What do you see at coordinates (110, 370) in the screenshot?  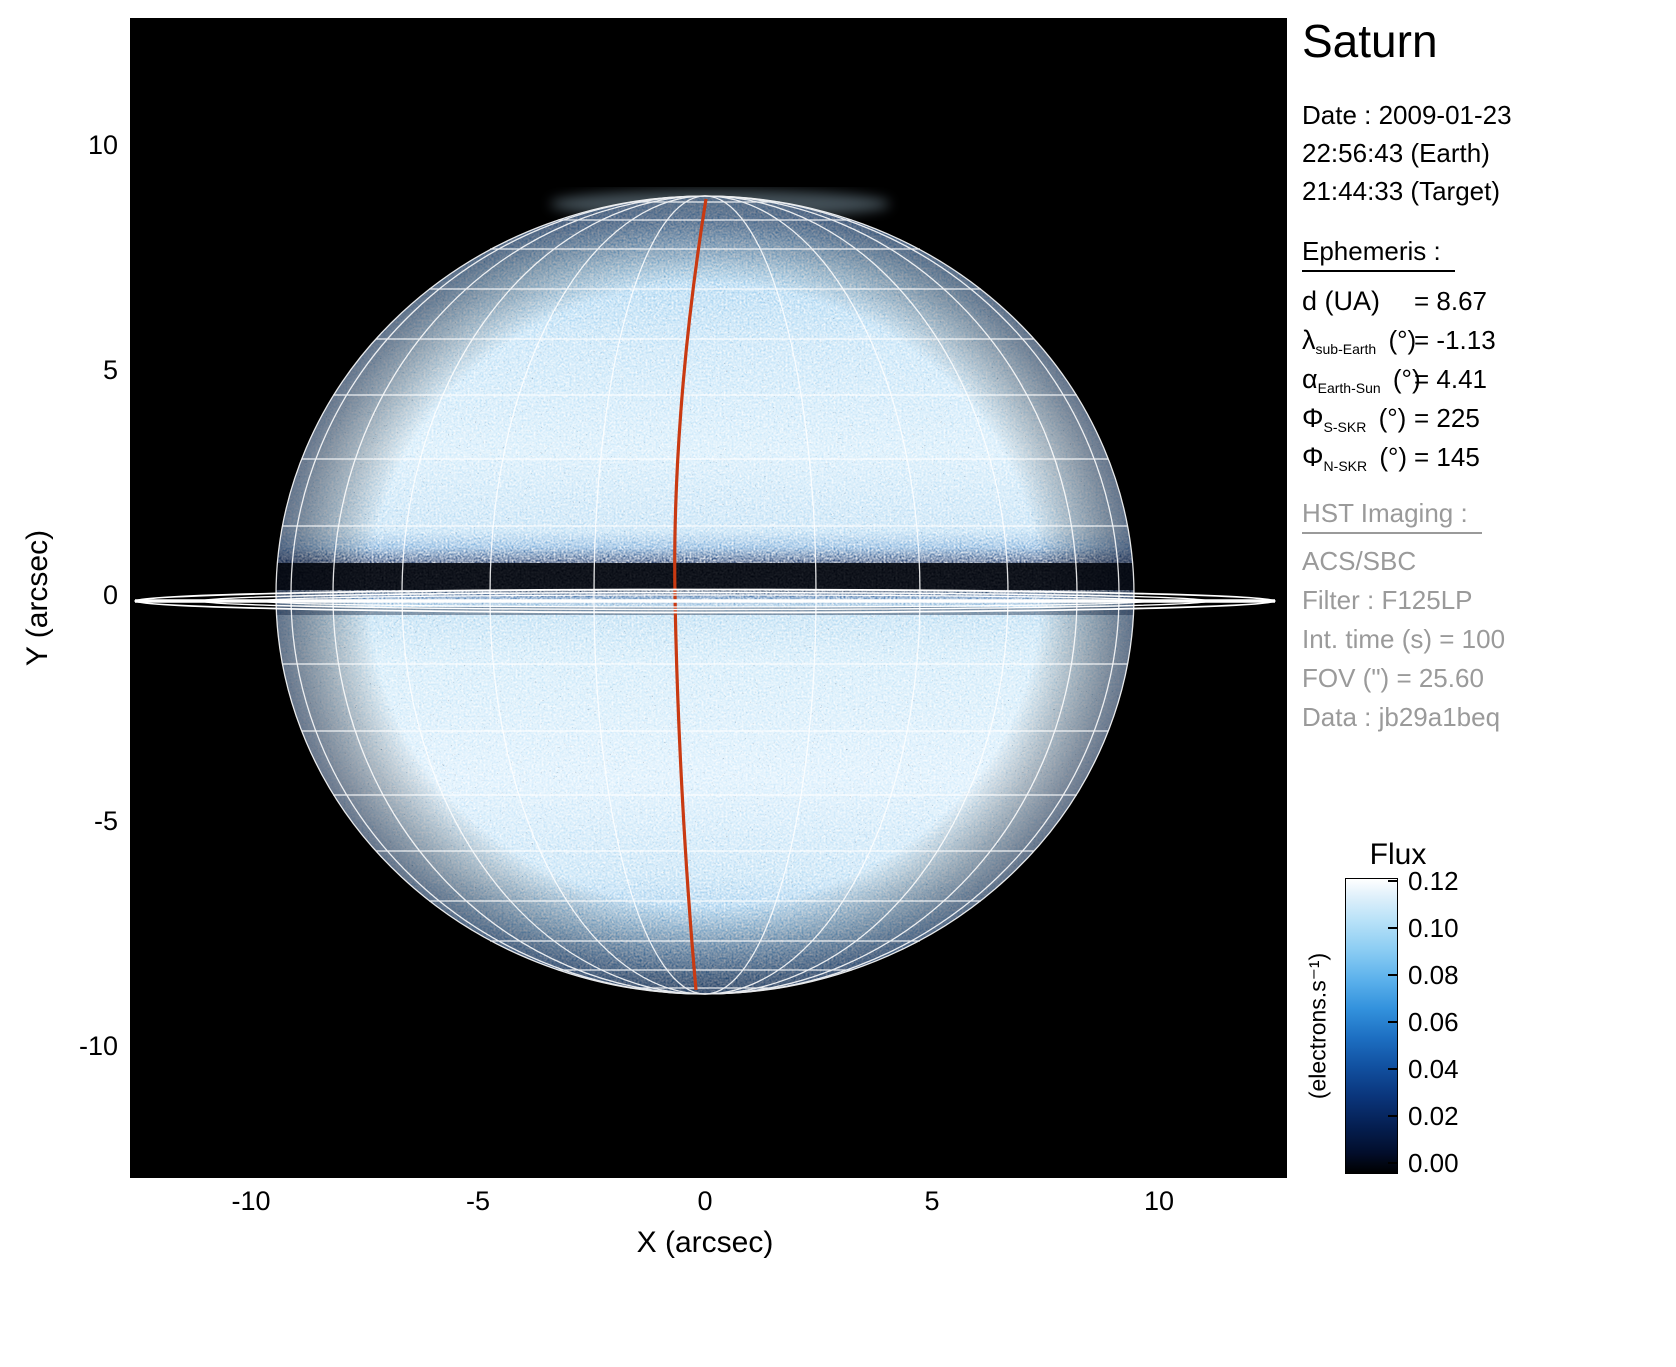 I see `y-tick-label: 5` at bounding box center [110, 370].